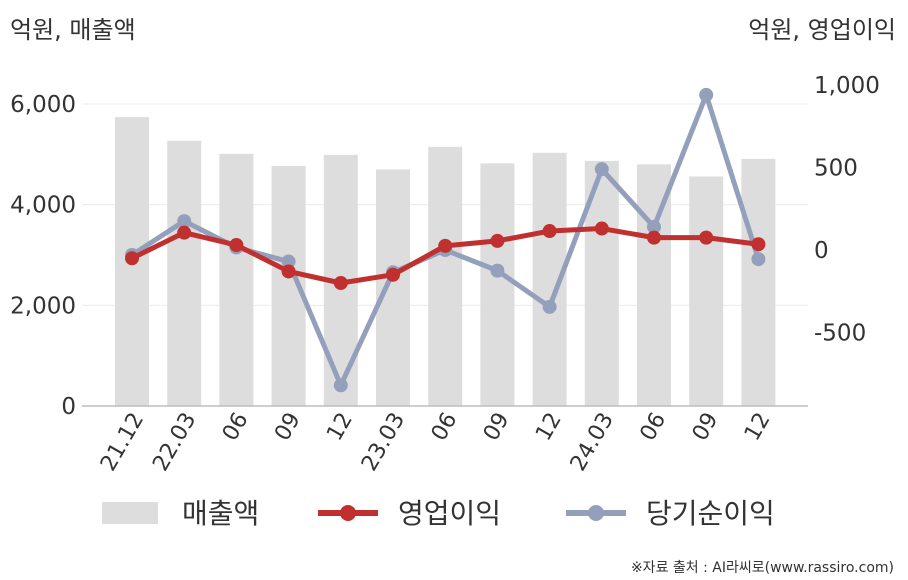 The image size is (908, 580). I want to click on x-tick-label-0: 21.12, so click(122, 442).